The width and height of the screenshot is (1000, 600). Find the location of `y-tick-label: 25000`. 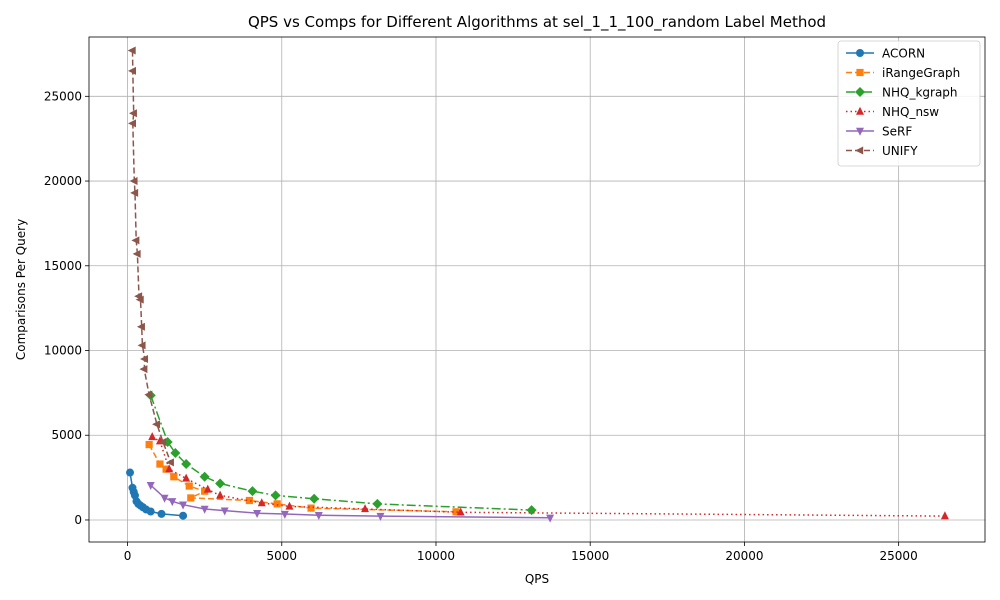

y-tick-label: 25000 is located at coordinates (63, 96).